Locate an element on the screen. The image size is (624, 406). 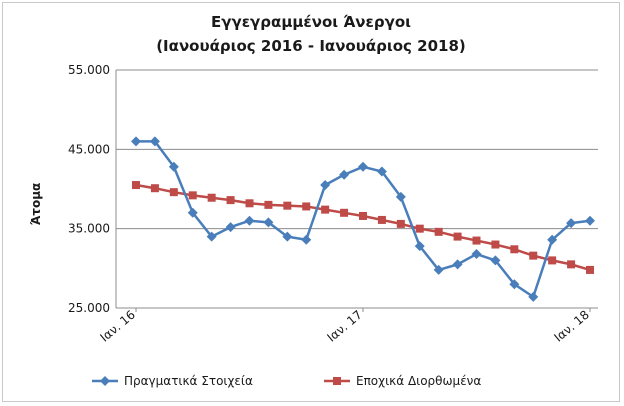
legend-label: Εποχικά Διορθωμένα is located at coordinates (418, 381).